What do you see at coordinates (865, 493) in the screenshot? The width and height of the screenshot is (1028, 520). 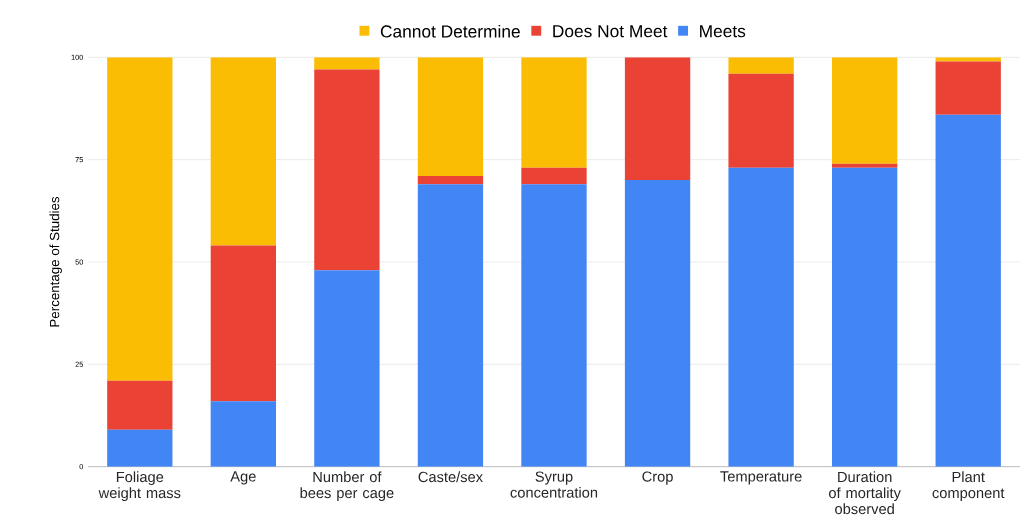 I see `x-tick-label: Duration of mortality observed` at bounding box center [865, 493].